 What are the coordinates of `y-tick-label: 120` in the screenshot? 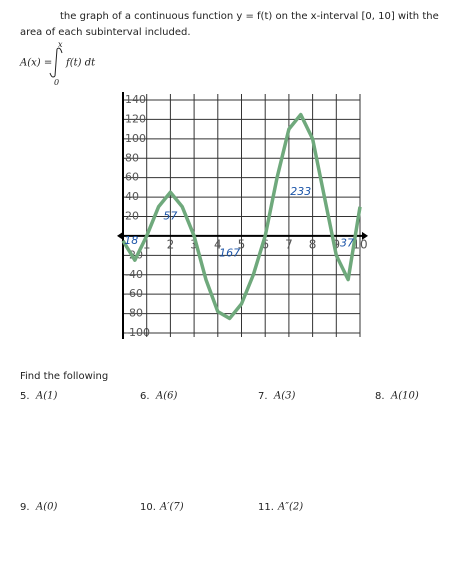 It's located at (135, 118).